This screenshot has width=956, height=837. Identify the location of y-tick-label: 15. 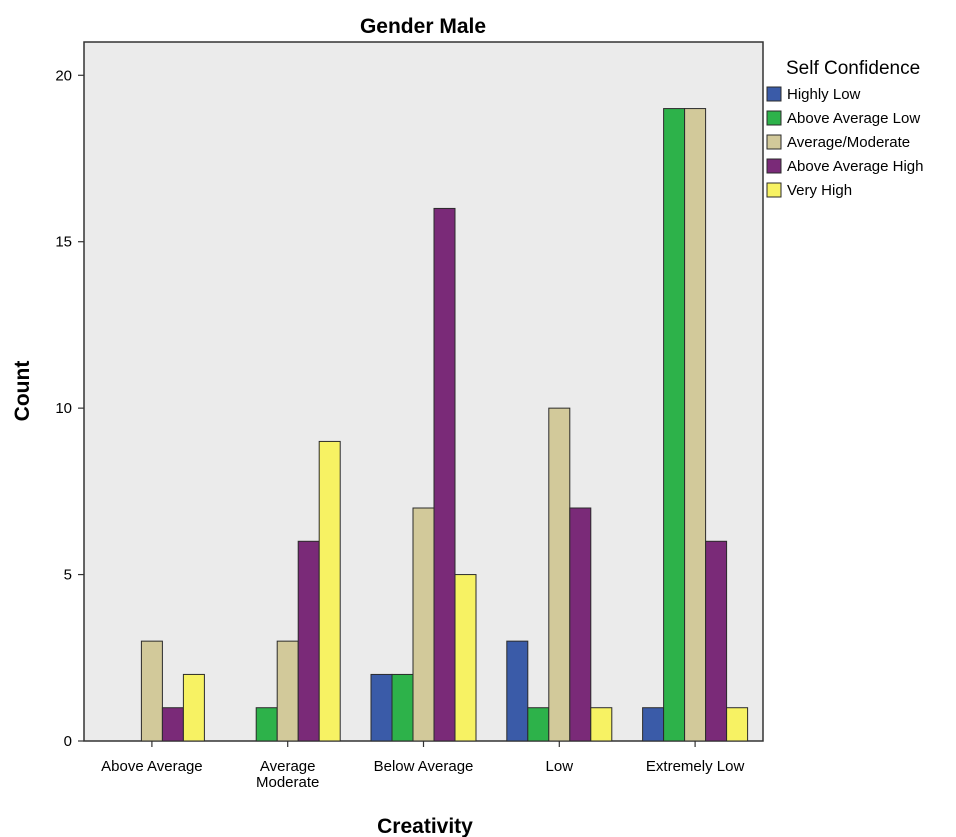
(63, 242).